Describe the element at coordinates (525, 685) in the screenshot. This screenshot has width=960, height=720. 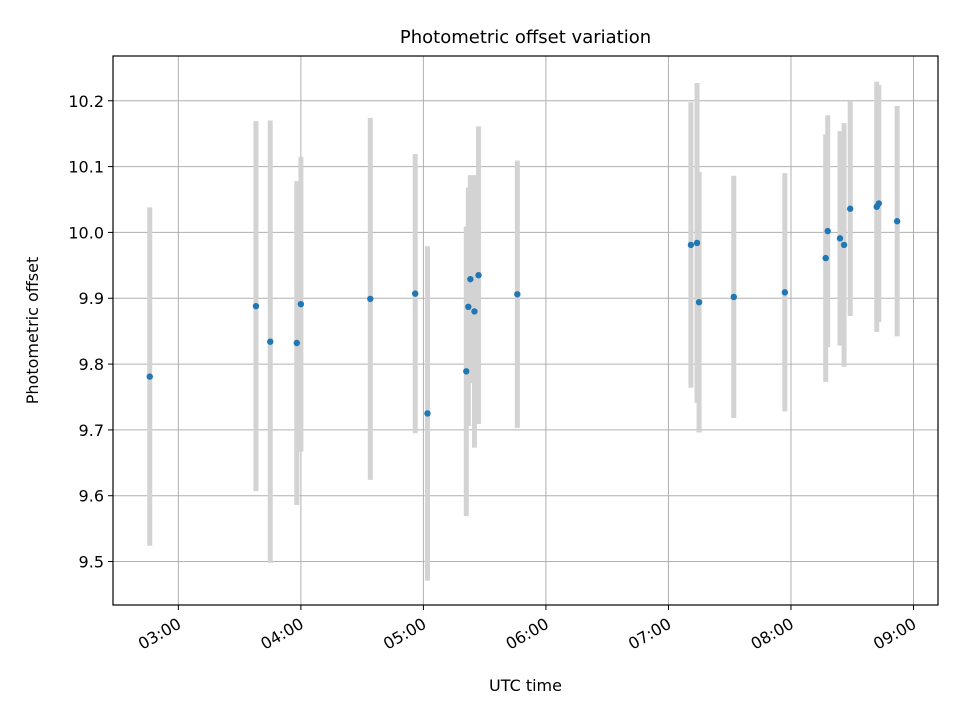
I see `x-axis-label: UTC time` at that location.